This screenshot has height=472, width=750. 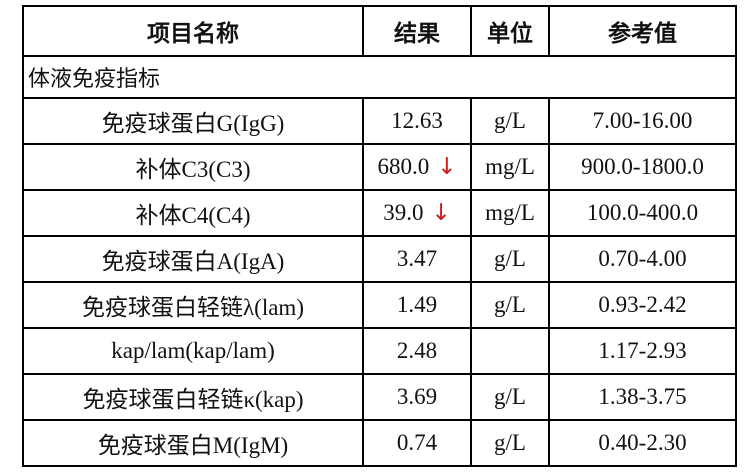 I want to click on result: 3.47, so click(x=417, y=258).